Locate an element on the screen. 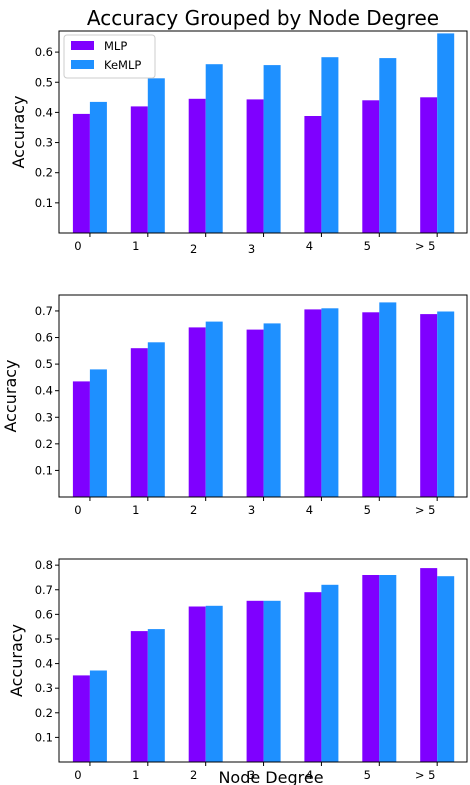 Image resolution: width=470 pixels, height=785 pixels. legend-label-mlp: MLP is located at coordinates (115, 46).